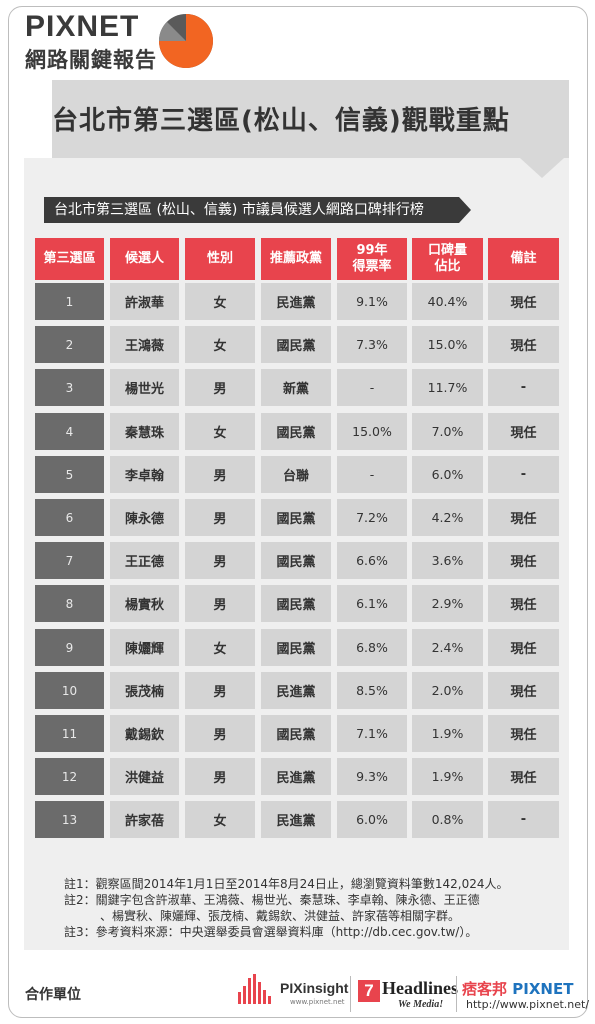 Image resolution: width=595 pixels, height=1024 pixels. Describe the element at coordinates (543, 989) in the screenshot. I see `pixnet-brand-en: PIXNET` at that location.